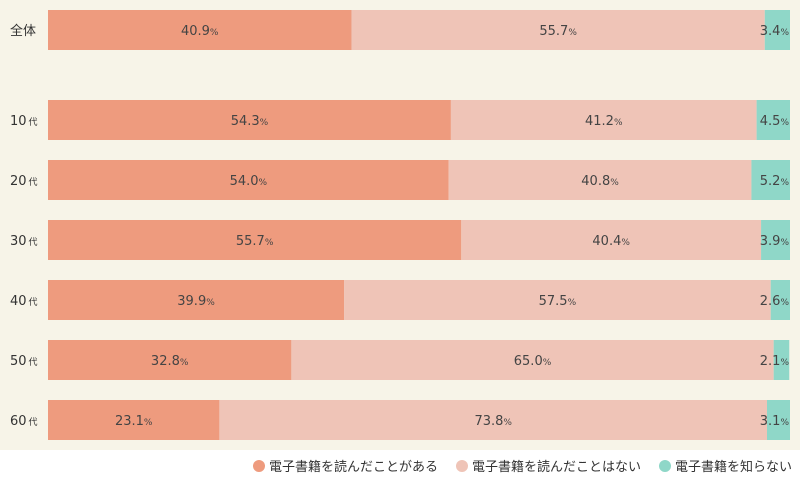 This screenshot has height=480, width=800. I want to click on data-label: 40.8%, so click(600, 181).